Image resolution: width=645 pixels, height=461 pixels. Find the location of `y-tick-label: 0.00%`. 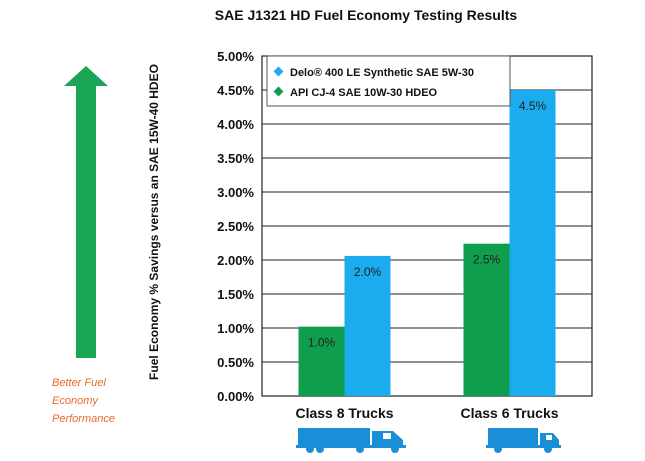

y-tick-label: 0.00% is located at coordinates (235, 396).